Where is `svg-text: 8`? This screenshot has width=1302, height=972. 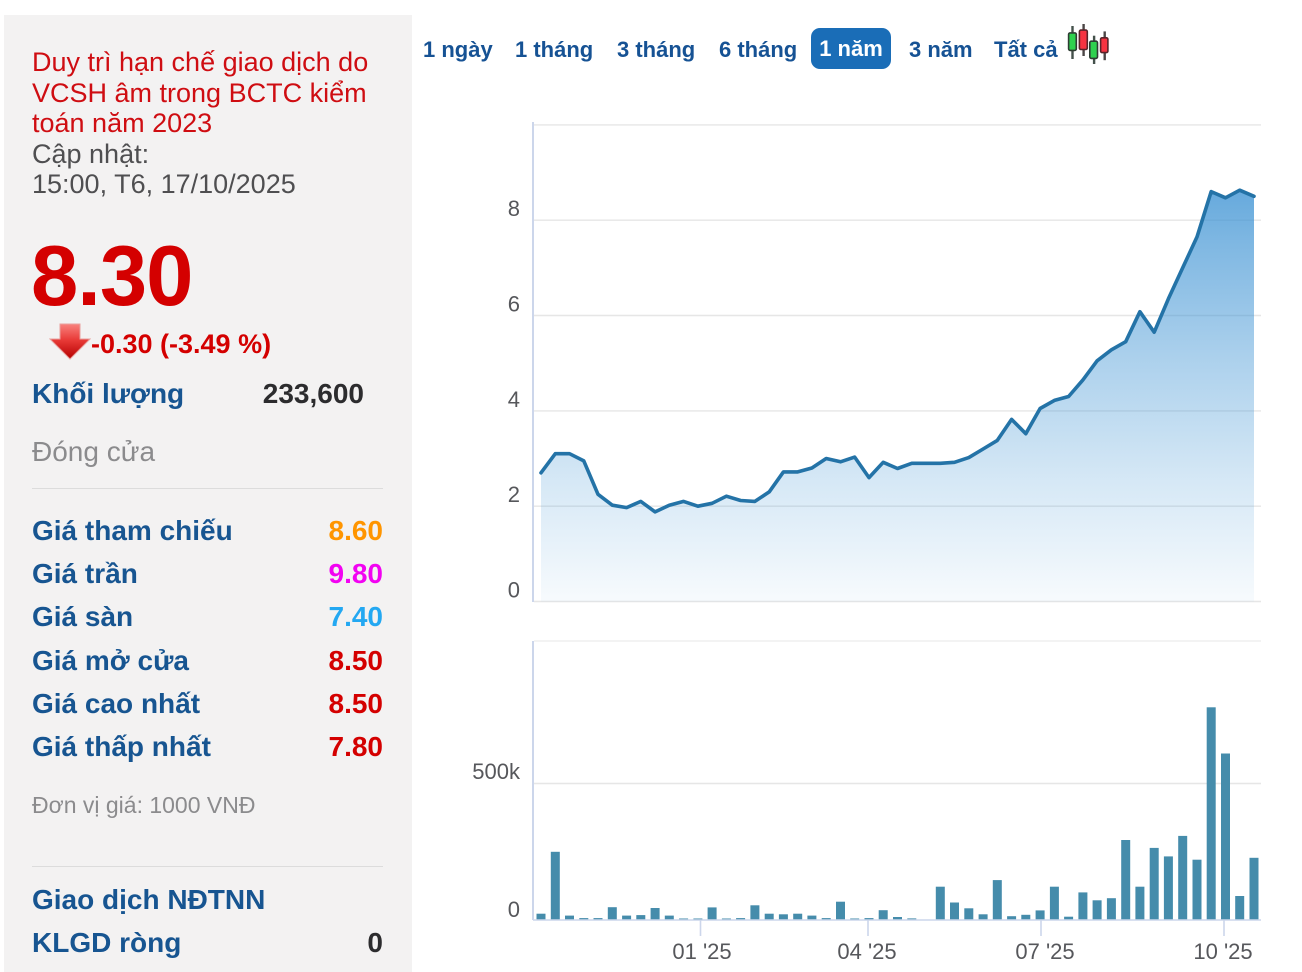
svg-text: 8 is located at coordinates (514, 208).